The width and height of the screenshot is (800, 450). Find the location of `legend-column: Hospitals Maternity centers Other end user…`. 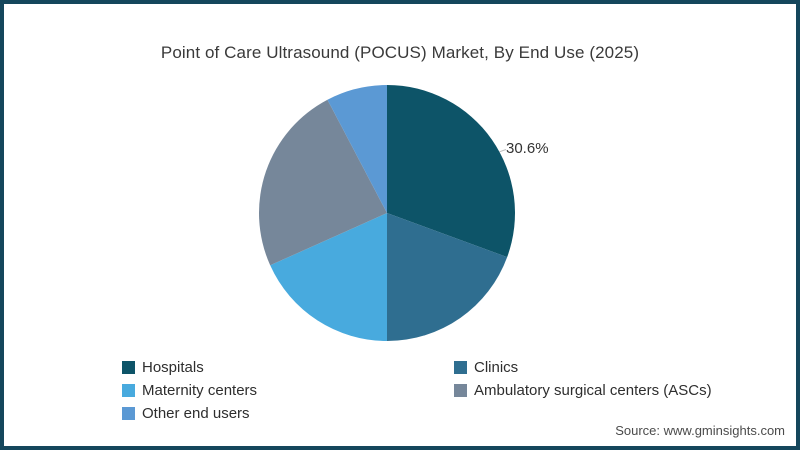

legend-column: Hospitals Maternity centers Other end user… is located at coordinates (288, 390).